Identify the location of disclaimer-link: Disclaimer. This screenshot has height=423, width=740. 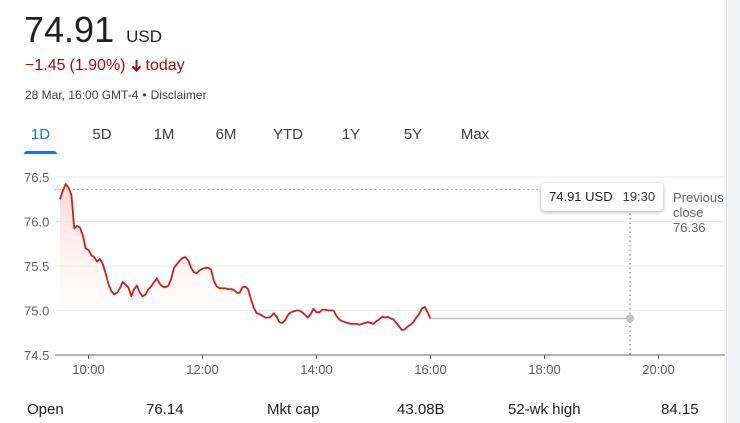
(178, 95).